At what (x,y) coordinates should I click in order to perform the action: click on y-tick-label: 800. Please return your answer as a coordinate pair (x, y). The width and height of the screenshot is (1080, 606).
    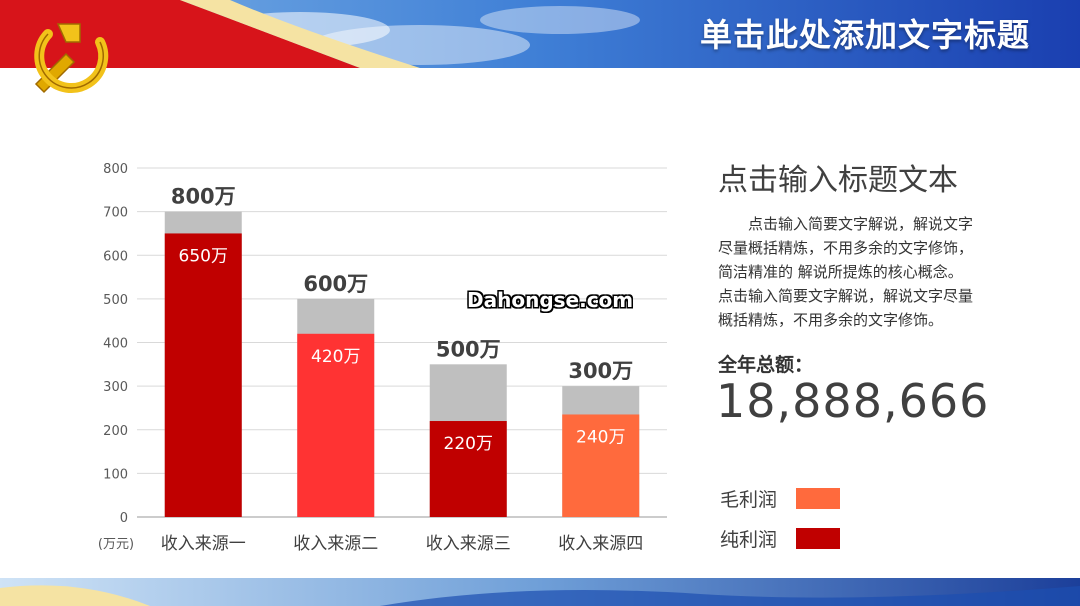
    Looking at the image, I should click on (115, 169).